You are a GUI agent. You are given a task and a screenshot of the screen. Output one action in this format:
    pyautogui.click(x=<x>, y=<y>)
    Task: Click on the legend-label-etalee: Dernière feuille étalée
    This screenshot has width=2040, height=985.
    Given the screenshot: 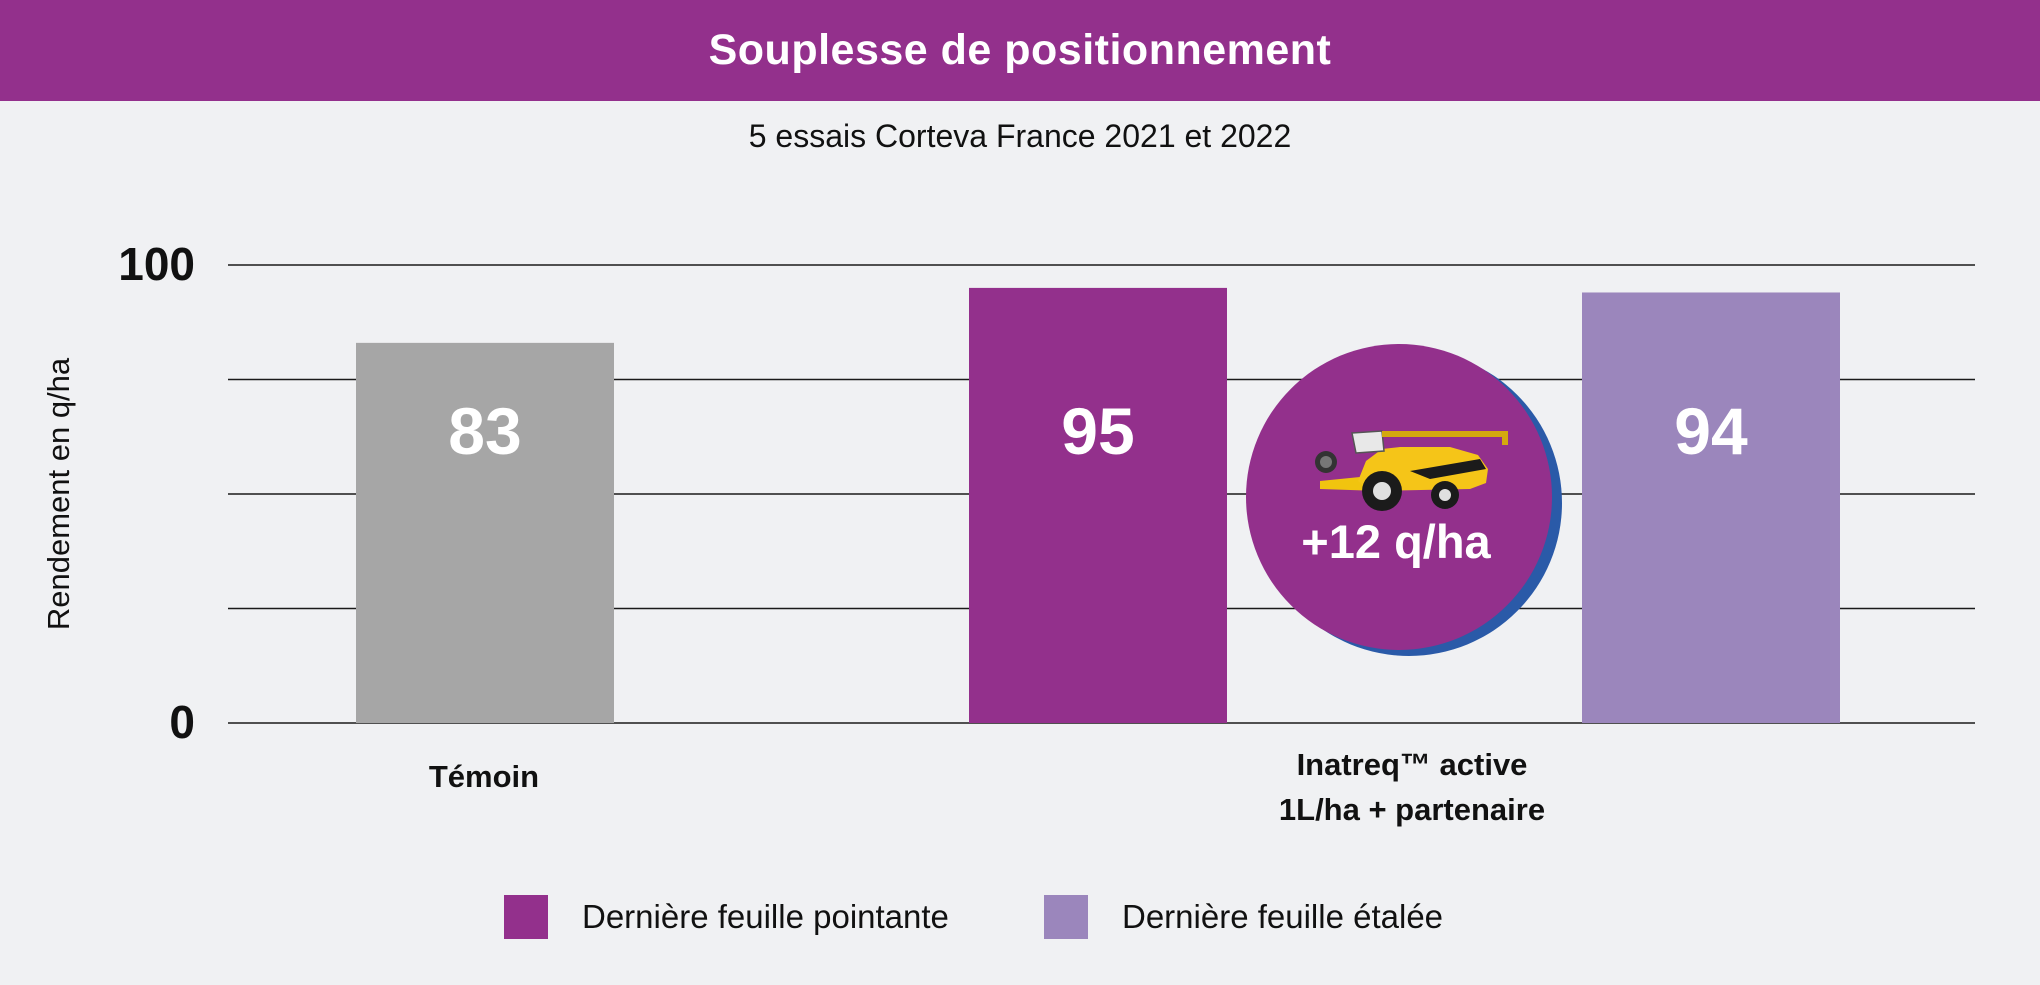 What is the action you would take?
    pyautogui.click(x=1283, y=916)
    